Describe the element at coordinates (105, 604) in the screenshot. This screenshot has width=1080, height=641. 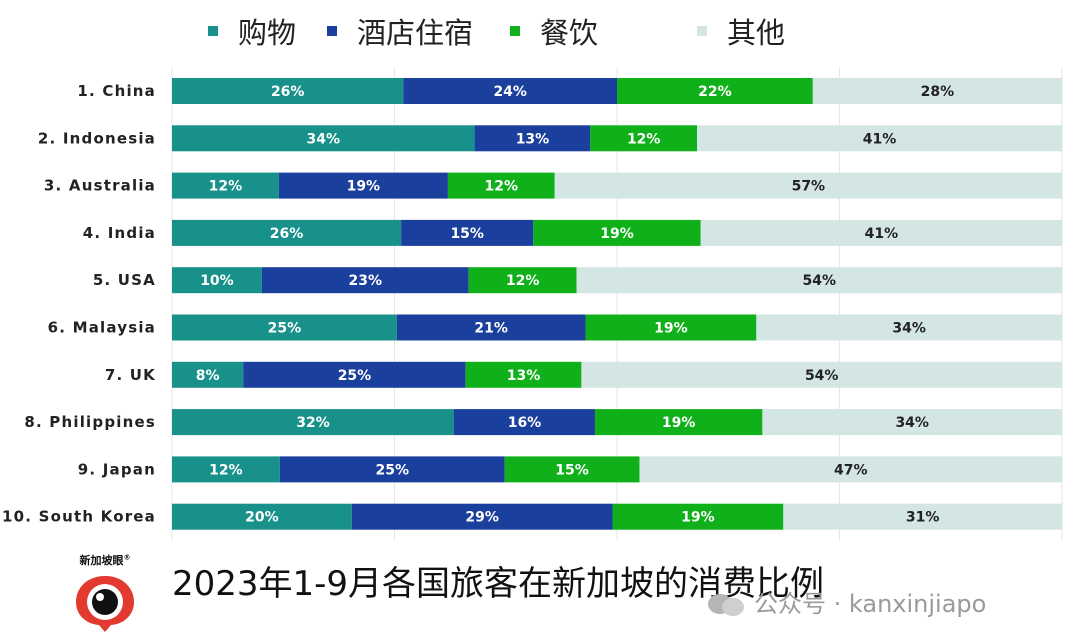
I see `logo-mark-icon` at that location.